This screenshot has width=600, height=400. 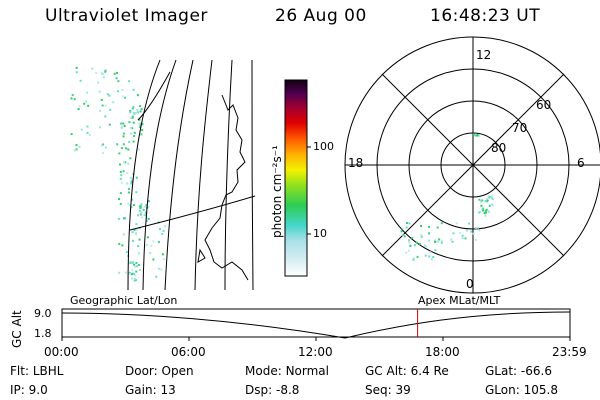 What do you see at coordinates (447, 197) in the screenshot?
I see `aurora-emission-polar` at bounding box center [447, 197].